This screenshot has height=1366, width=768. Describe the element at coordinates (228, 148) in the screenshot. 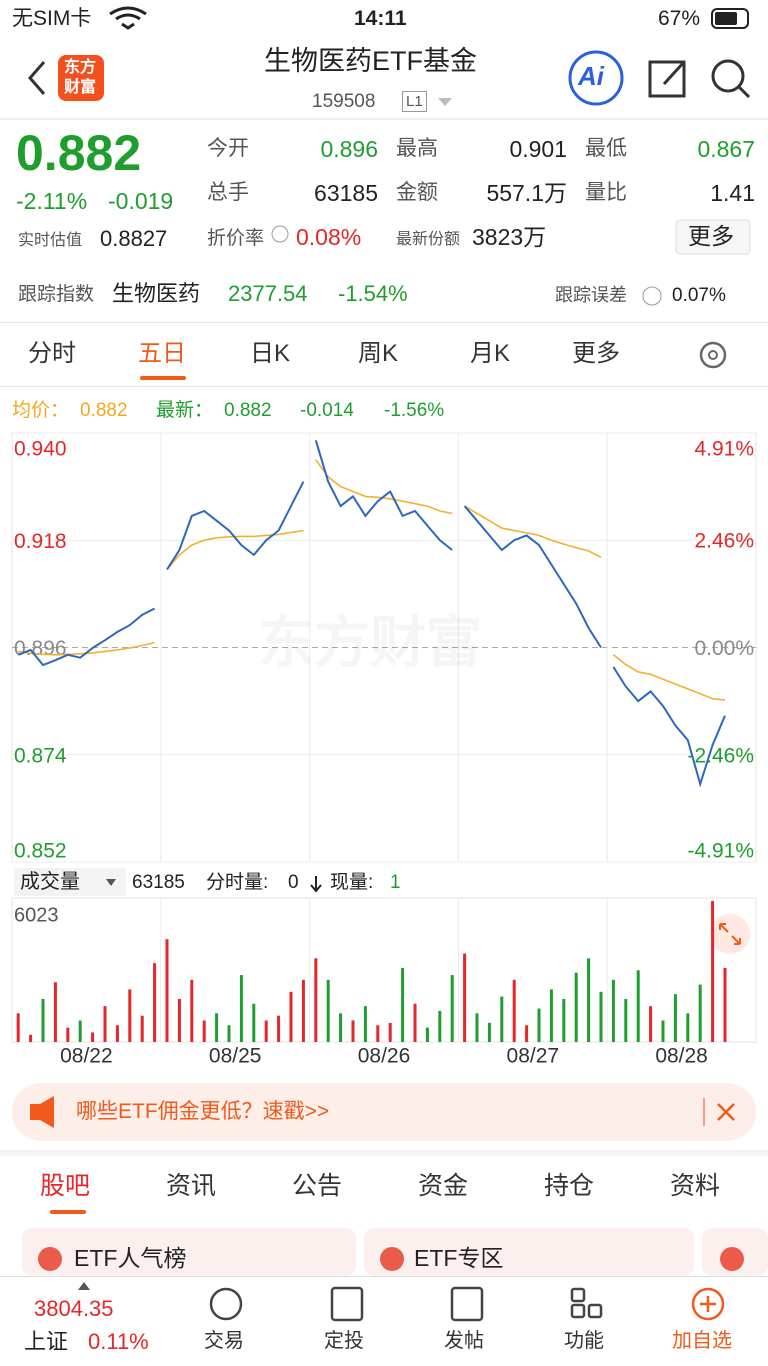

I see `field-label: 今开` at that location.